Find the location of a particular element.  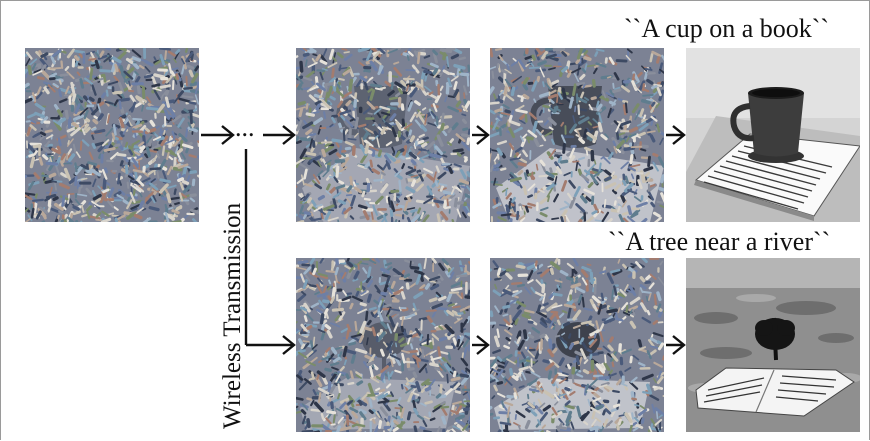

top-prompt-caption: ``A cup on a book`` is located at coordinates (727, 28).